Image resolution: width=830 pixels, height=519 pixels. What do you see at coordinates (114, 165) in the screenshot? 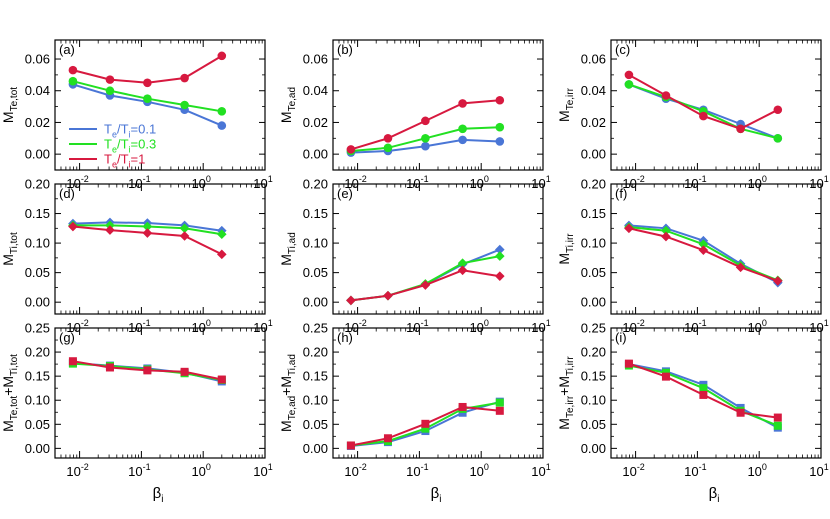
I see `legend-sub: e` at bounding box center [114, 165].